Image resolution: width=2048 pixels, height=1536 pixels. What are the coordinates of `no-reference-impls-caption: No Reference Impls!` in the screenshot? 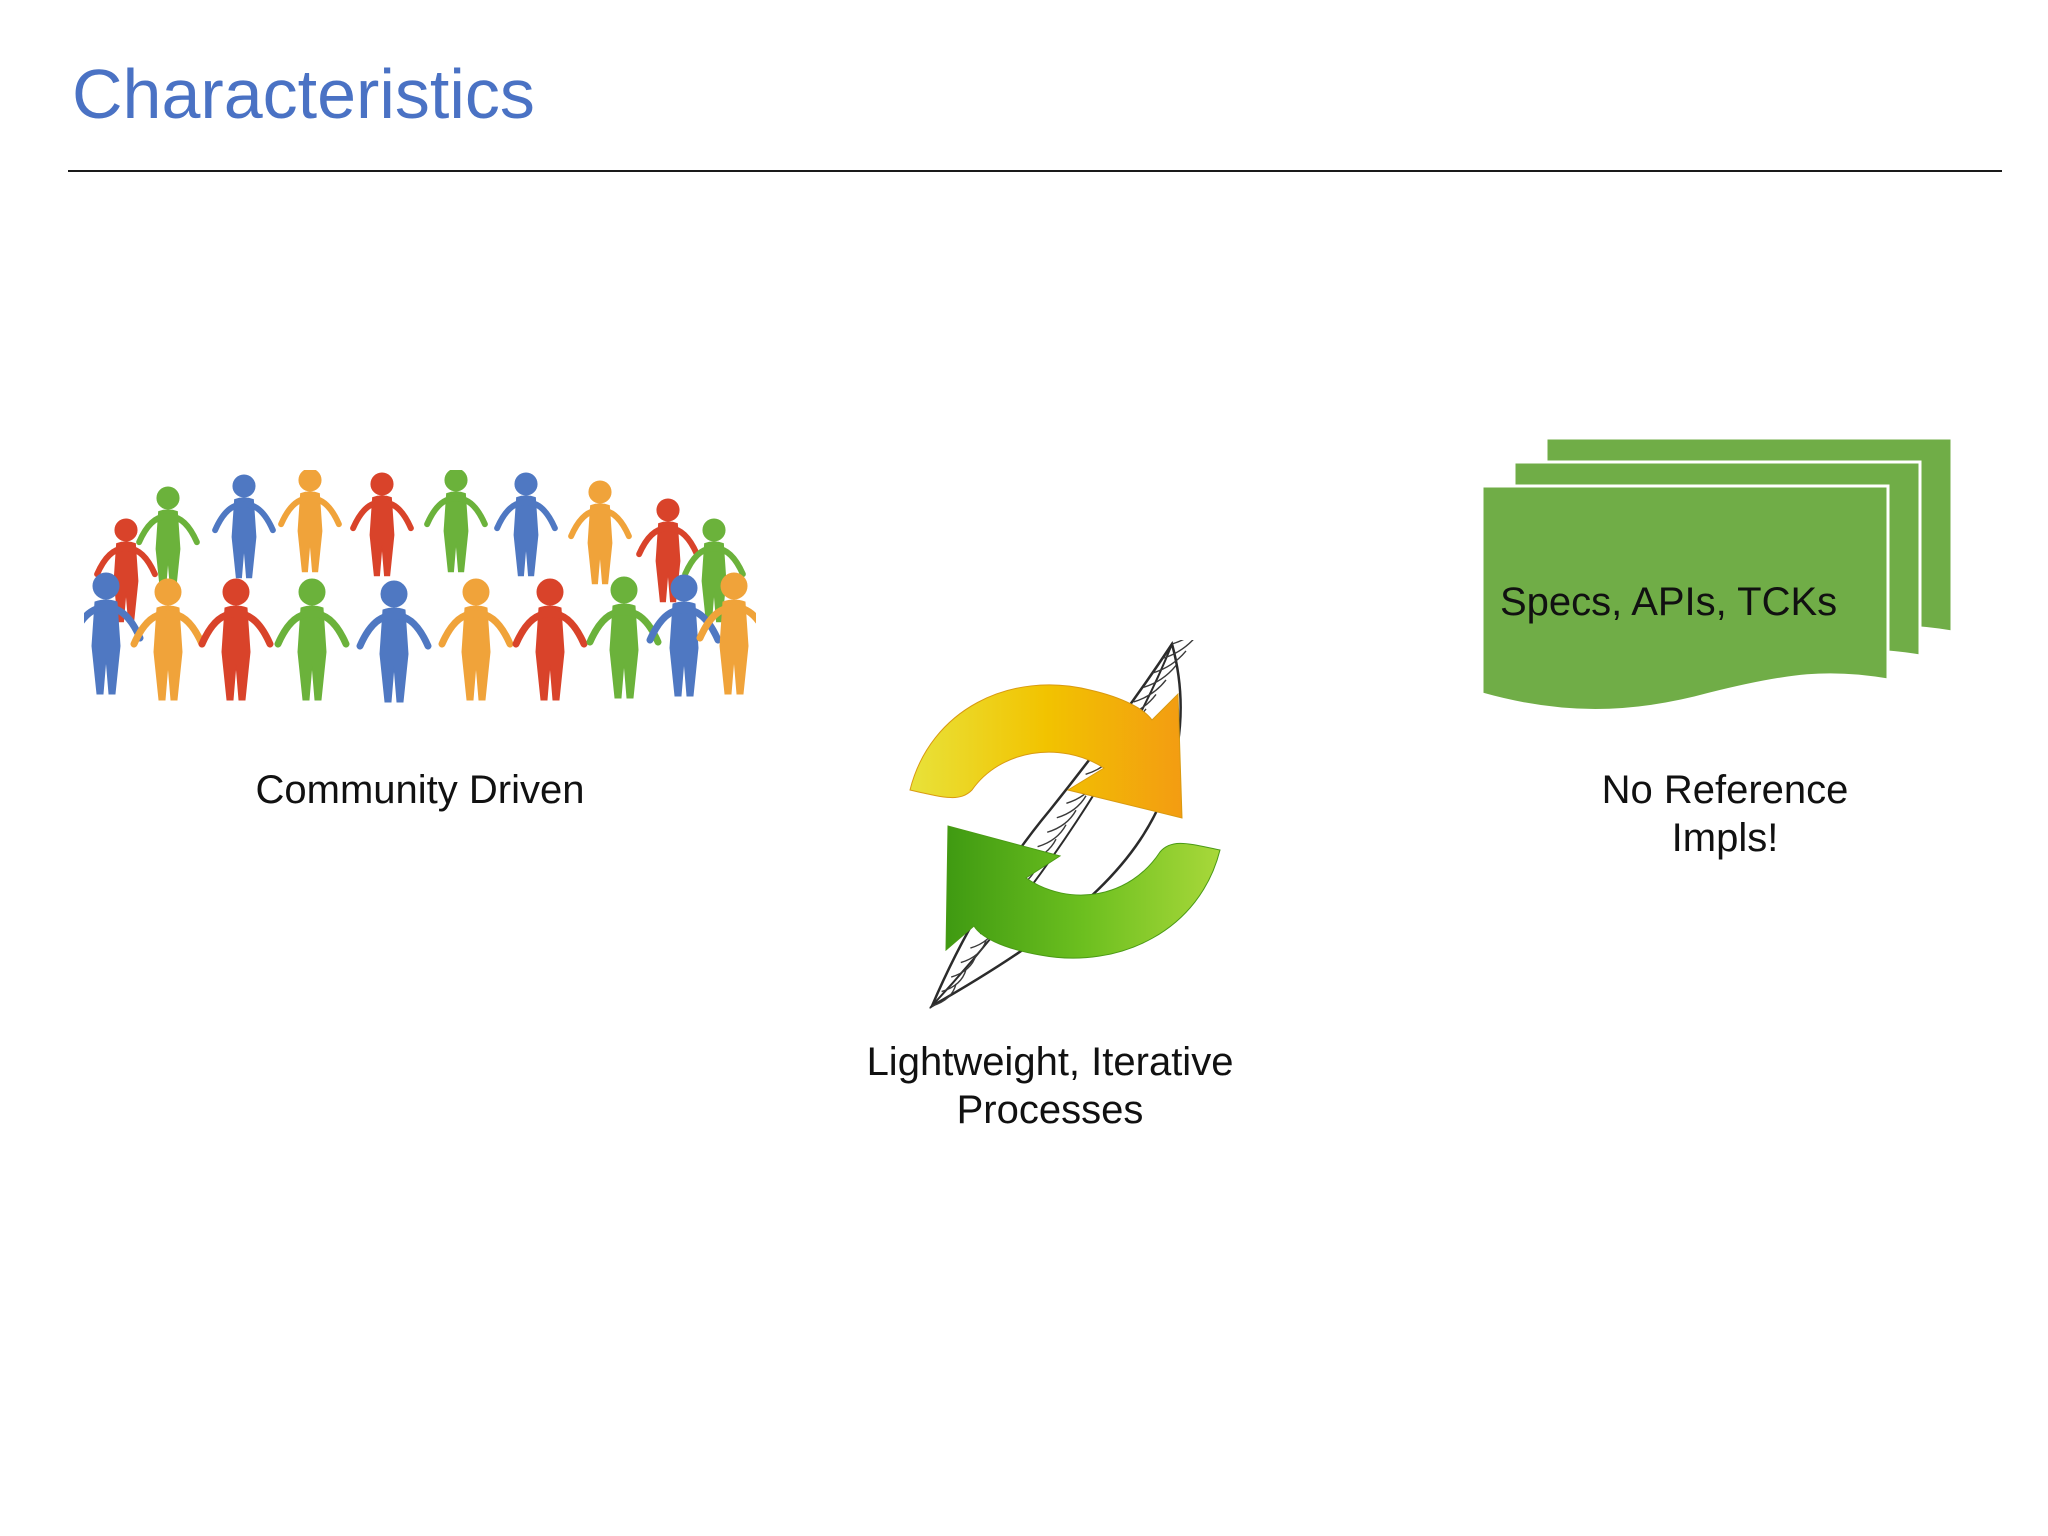 It's located at (1725, 814).